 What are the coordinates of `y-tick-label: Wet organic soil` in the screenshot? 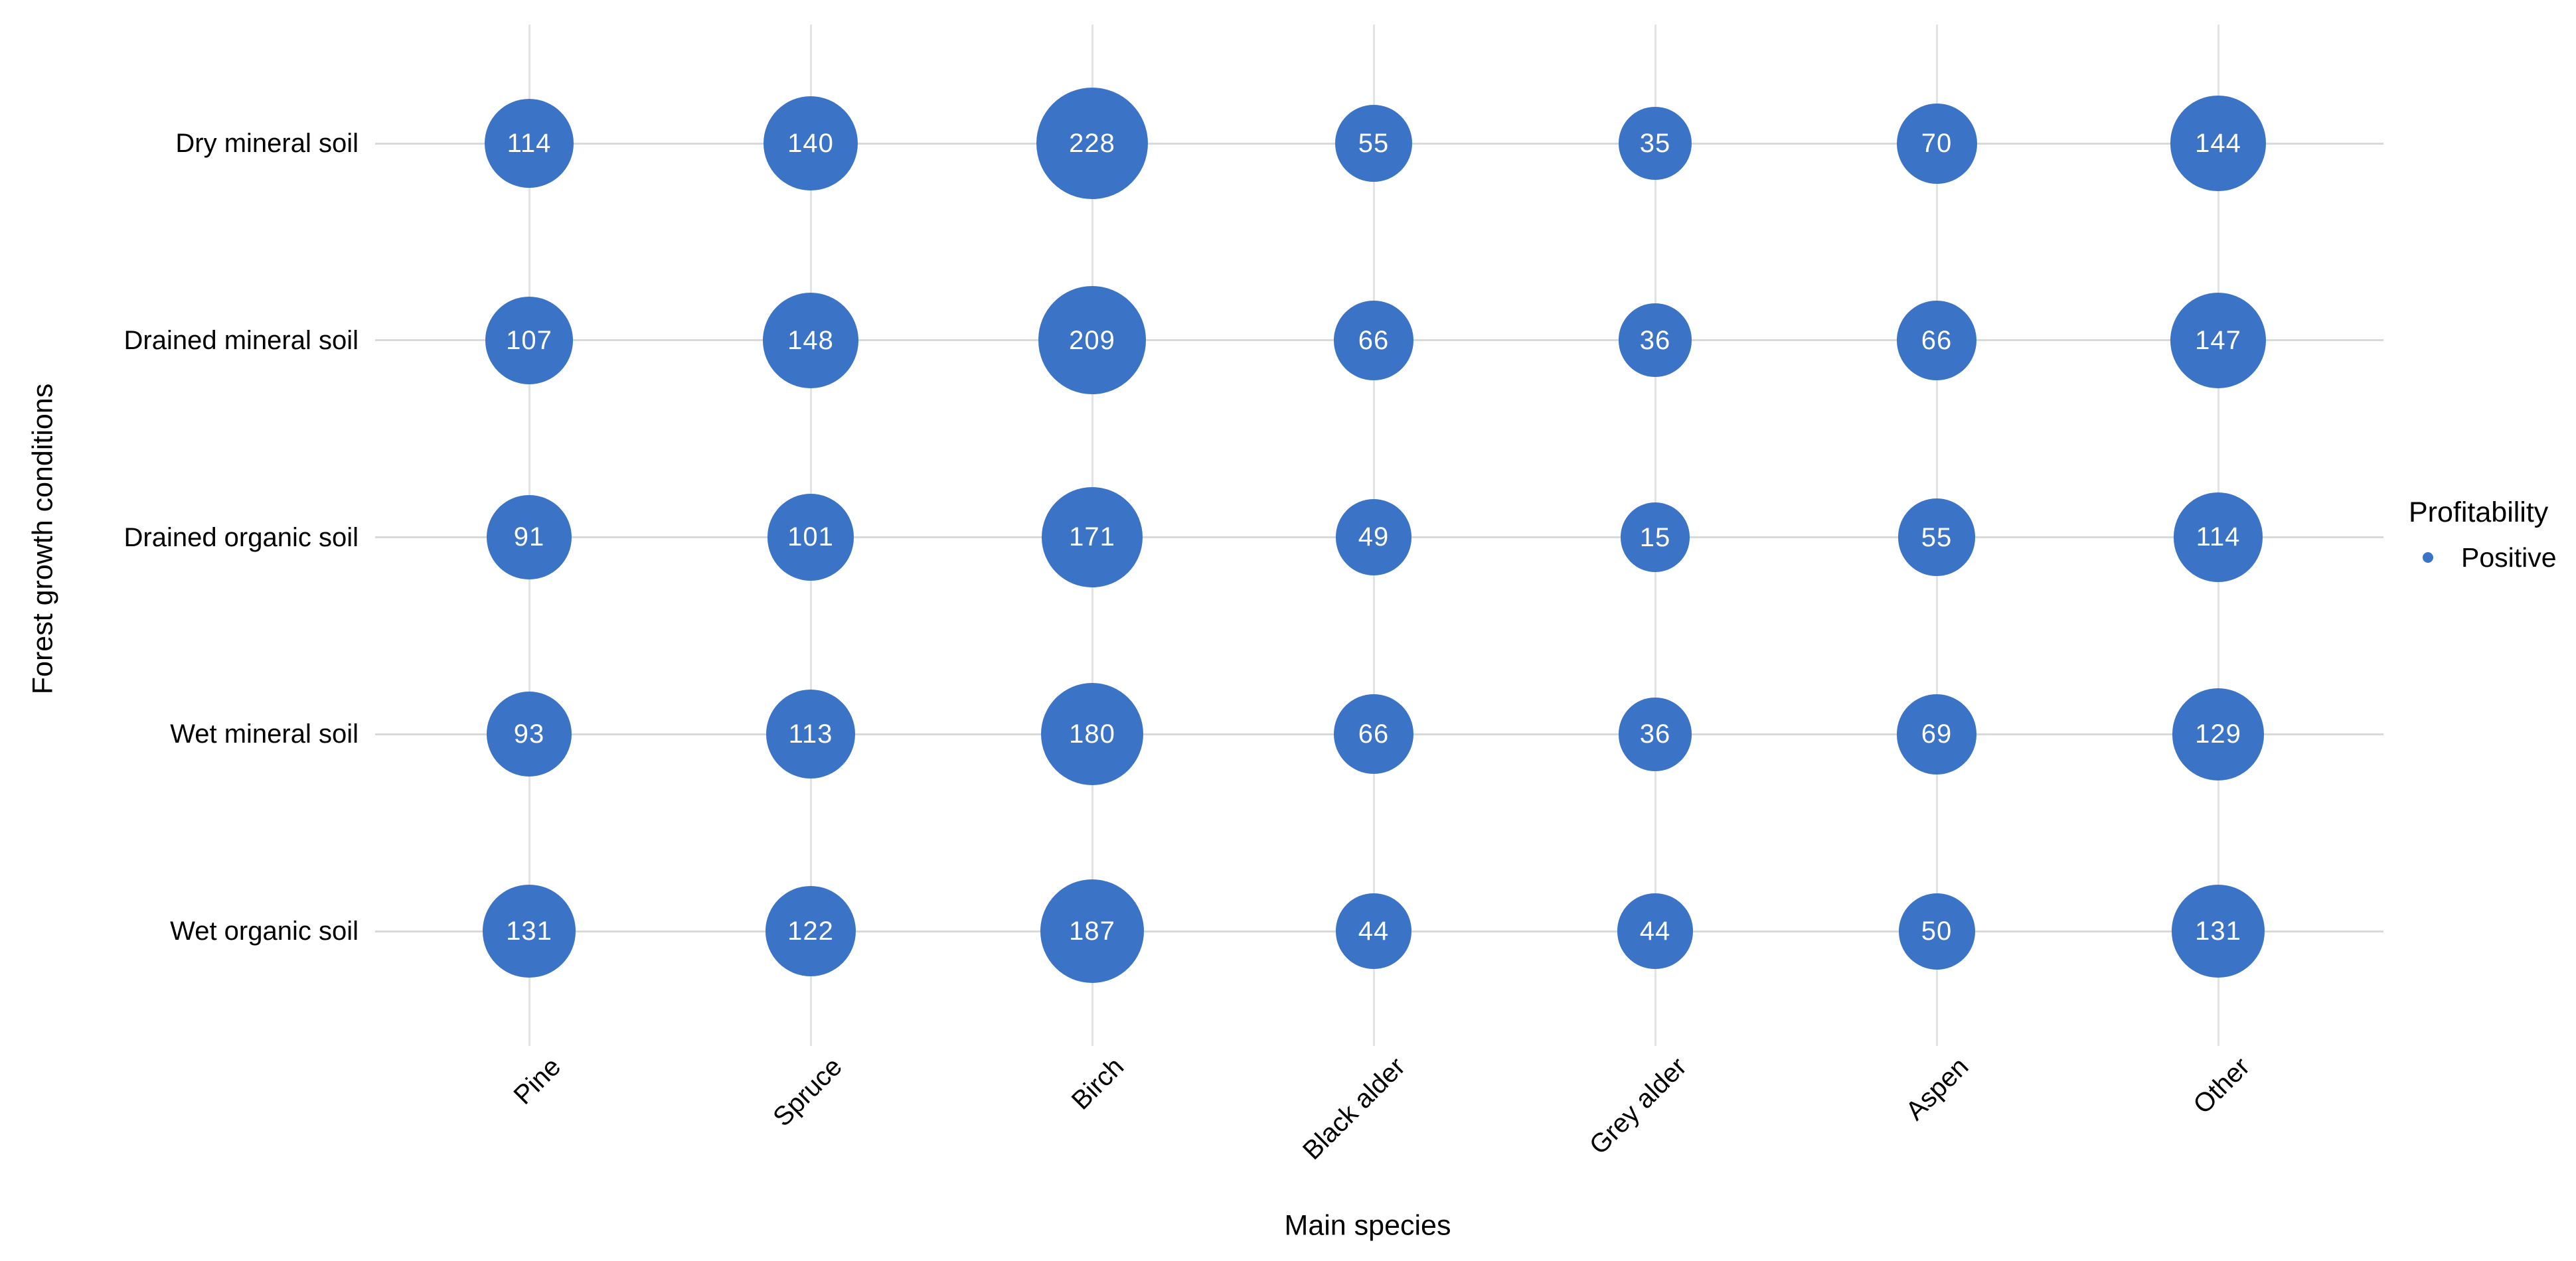 It's located at (264, 931).